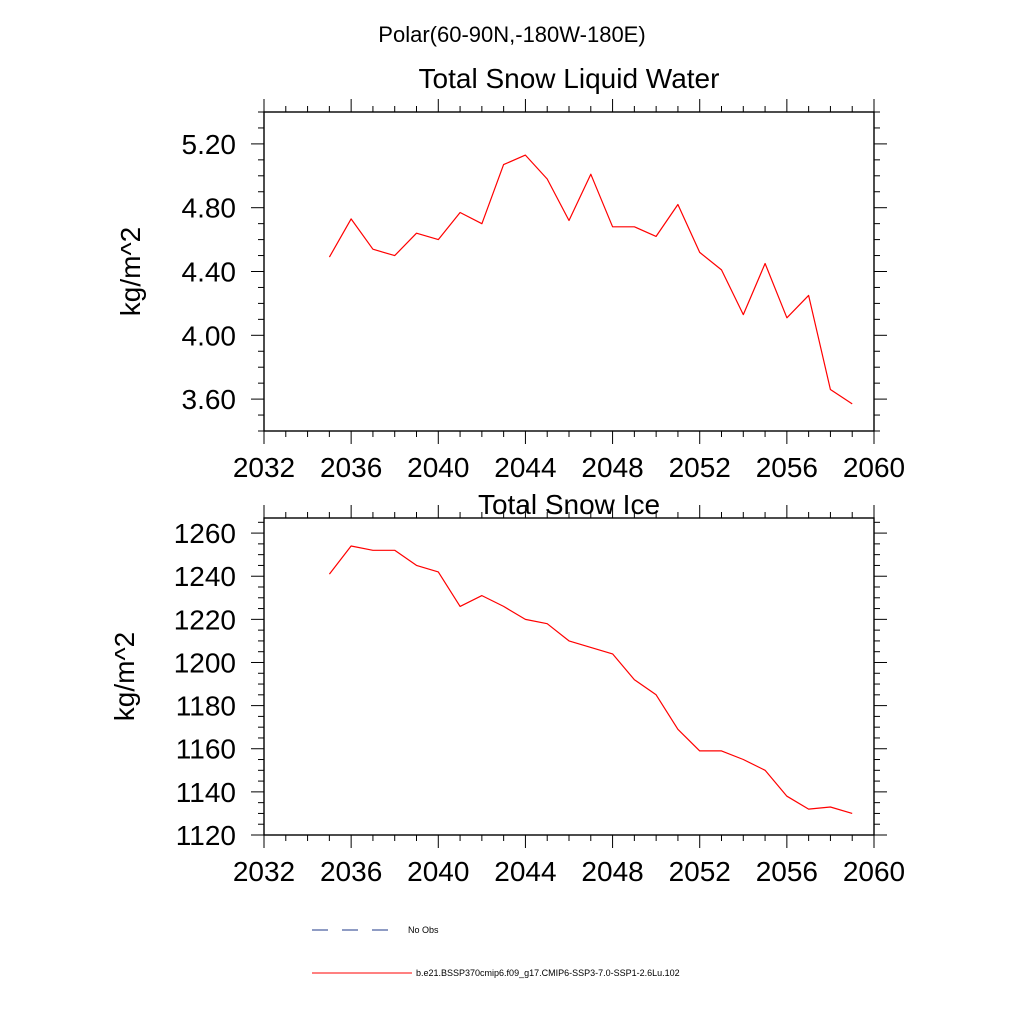  Describe the element at coordinates (205, 619) in the screenshot. I see `y-tick-label: 1220` at that location.